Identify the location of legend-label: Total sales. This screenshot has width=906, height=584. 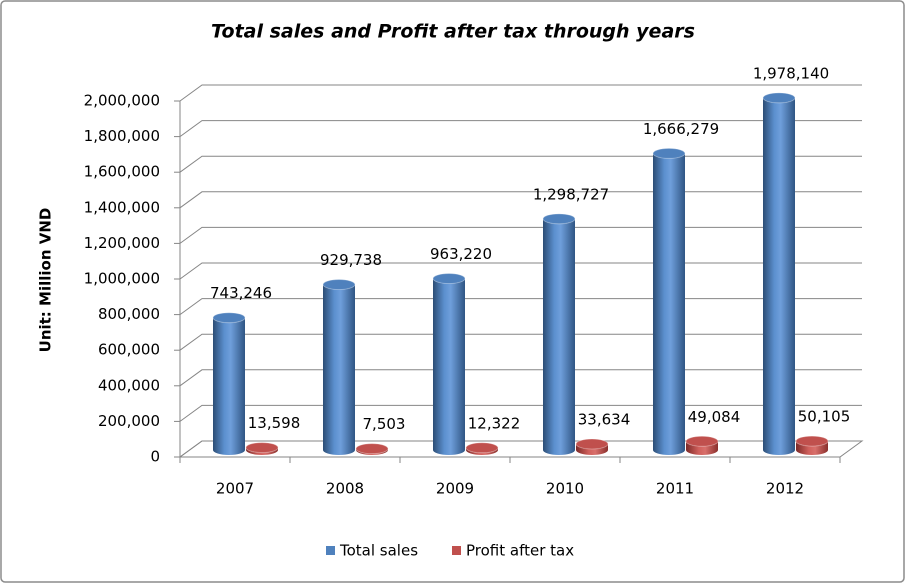
(378, 551).